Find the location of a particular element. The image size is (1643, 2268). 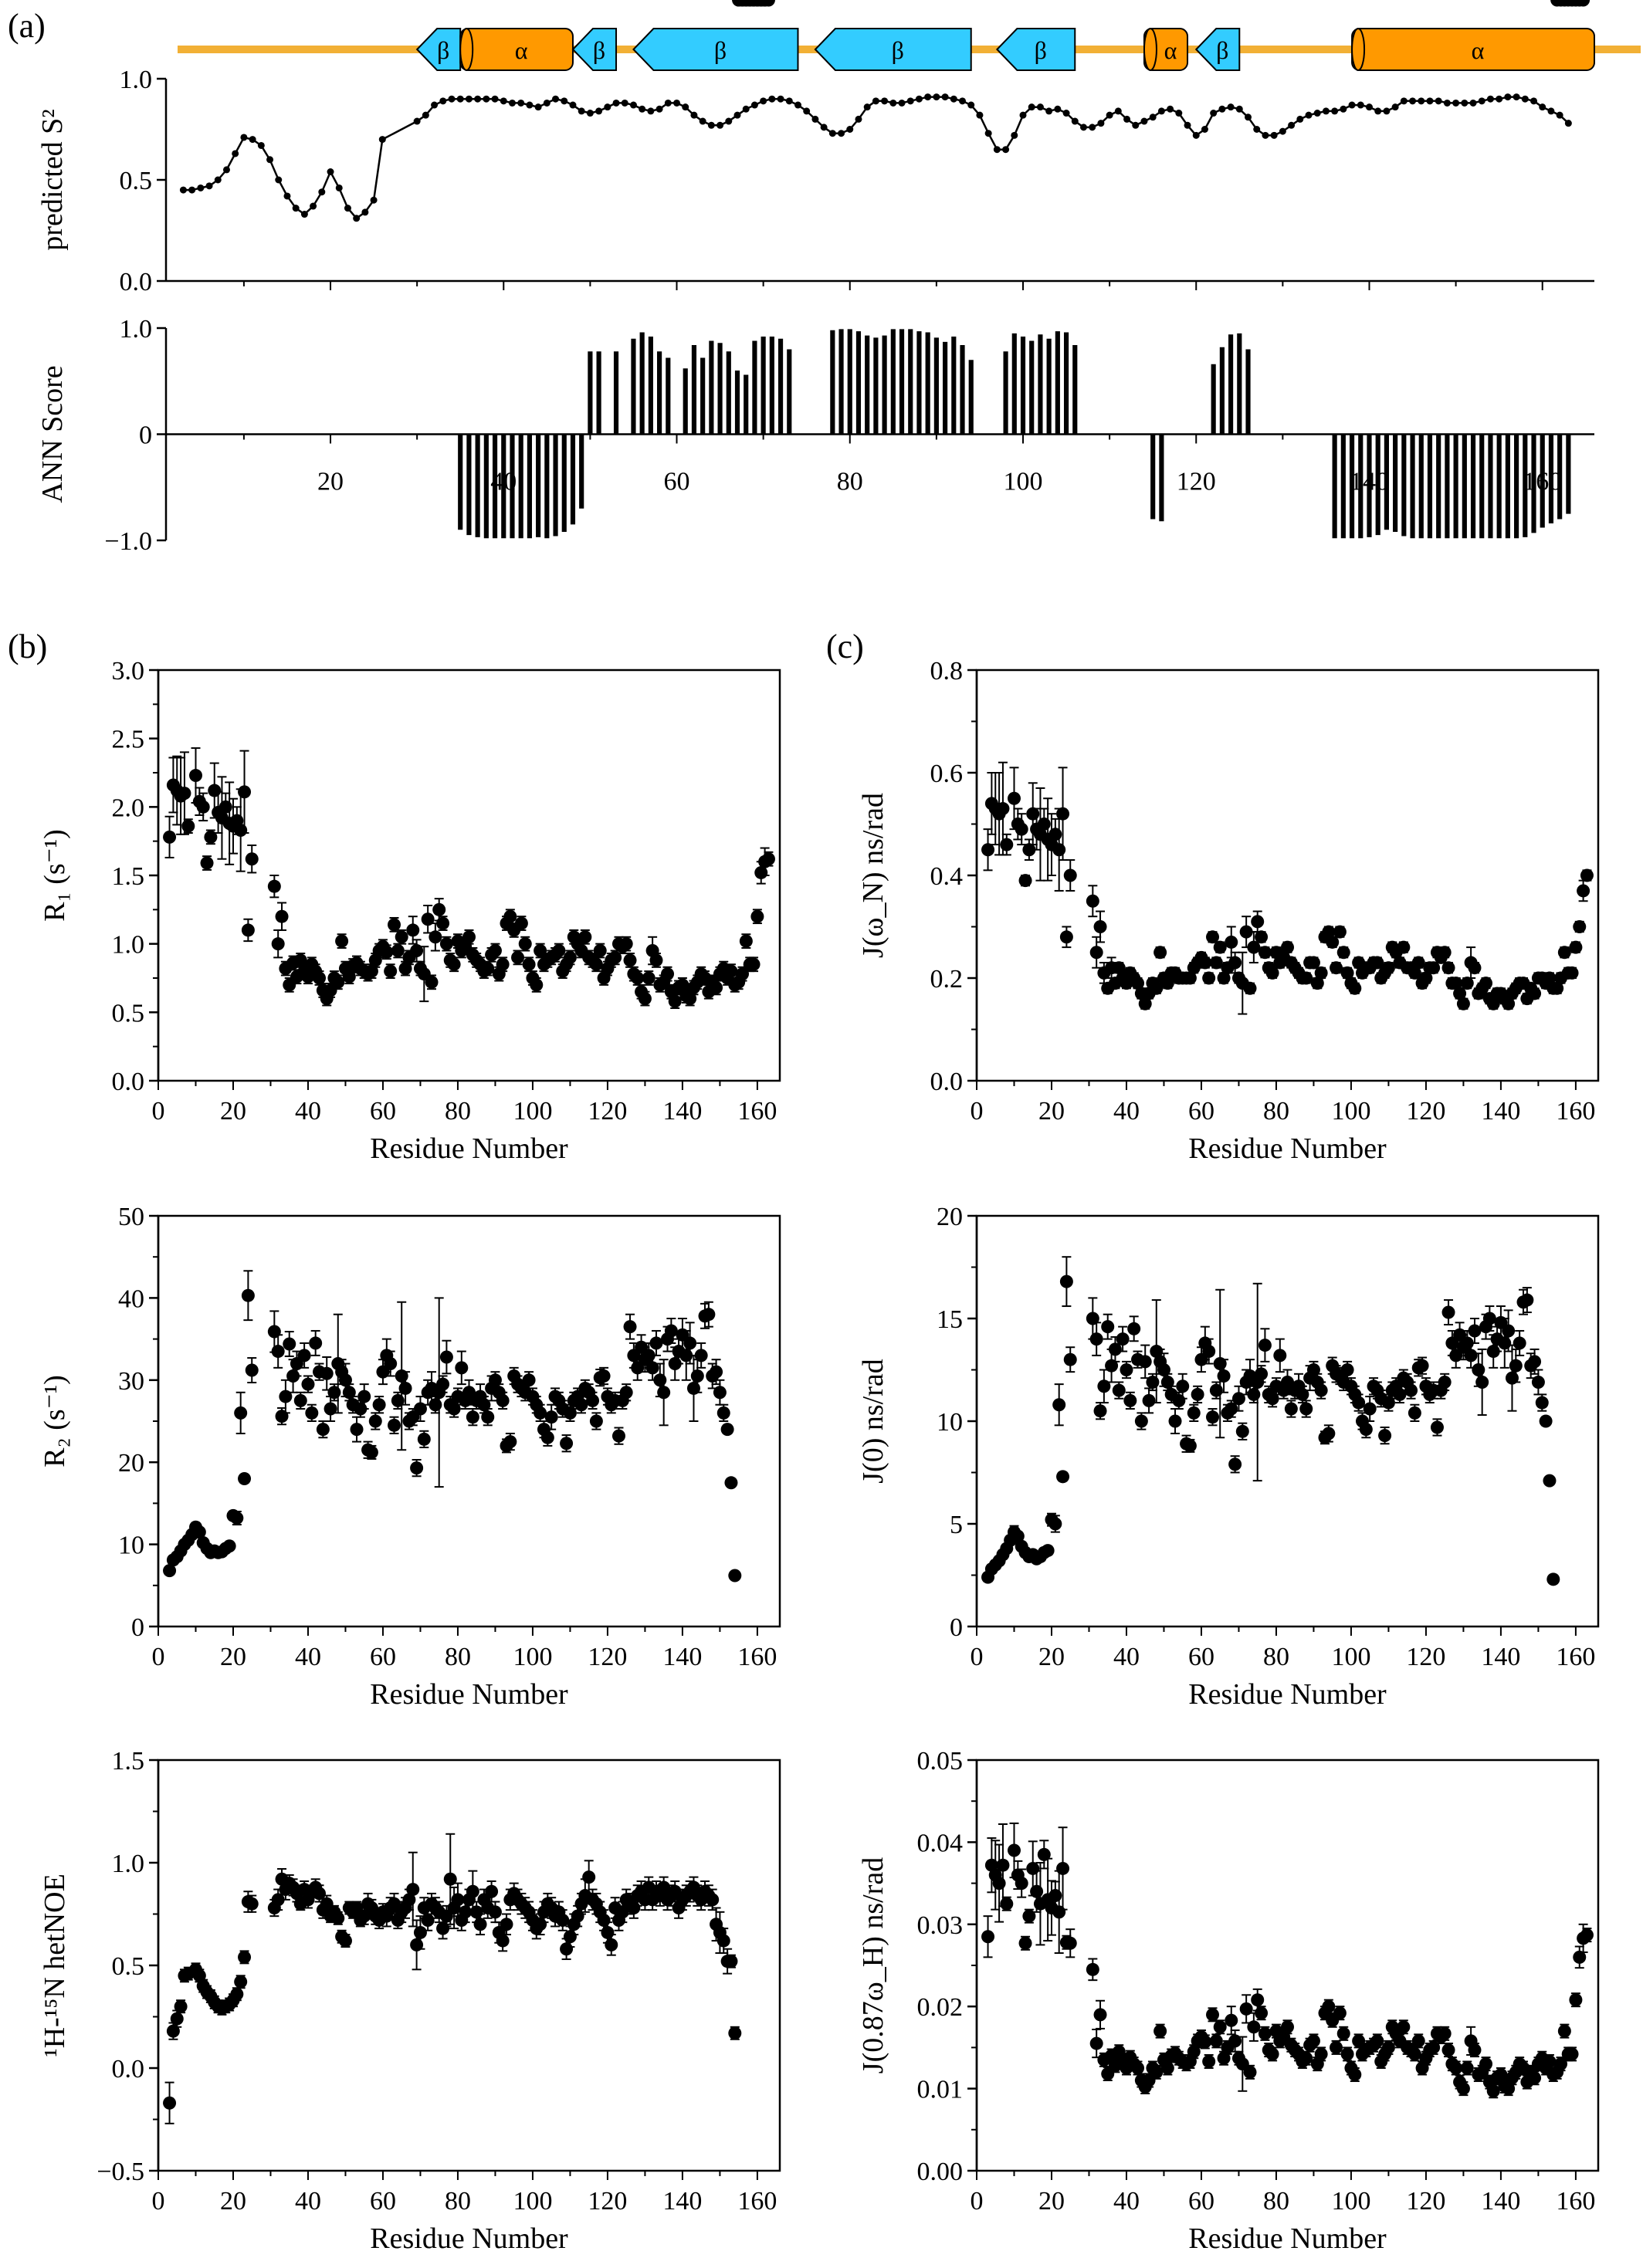

jn-xtick-label: 60 is located at coordinates (1201, 1111).